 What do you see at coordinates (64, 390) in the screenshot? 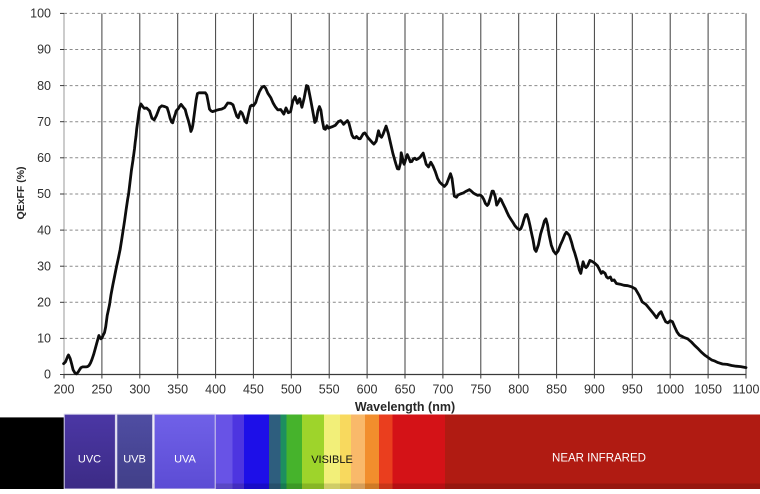
I see `svg-text: 200` at bounding box center [64, 390].